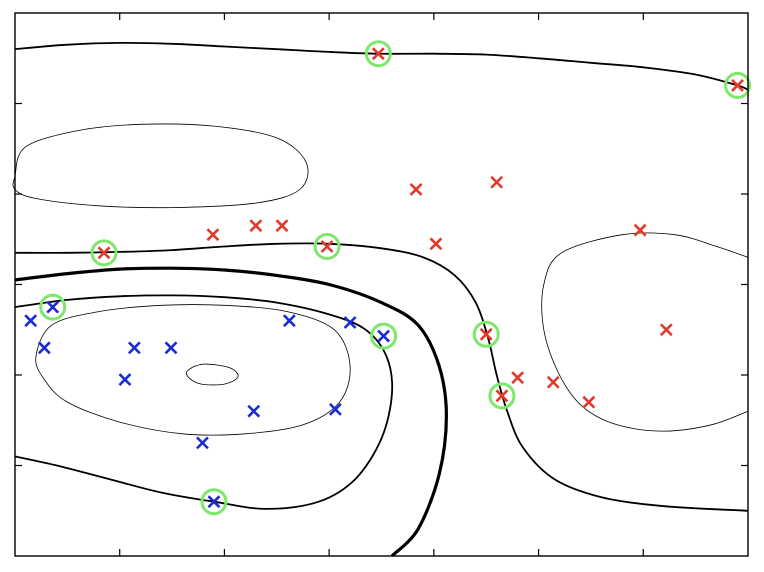 The width and height of the screenshot is (764, 572). I want to click on contour-line-margin, so click(381, 66).